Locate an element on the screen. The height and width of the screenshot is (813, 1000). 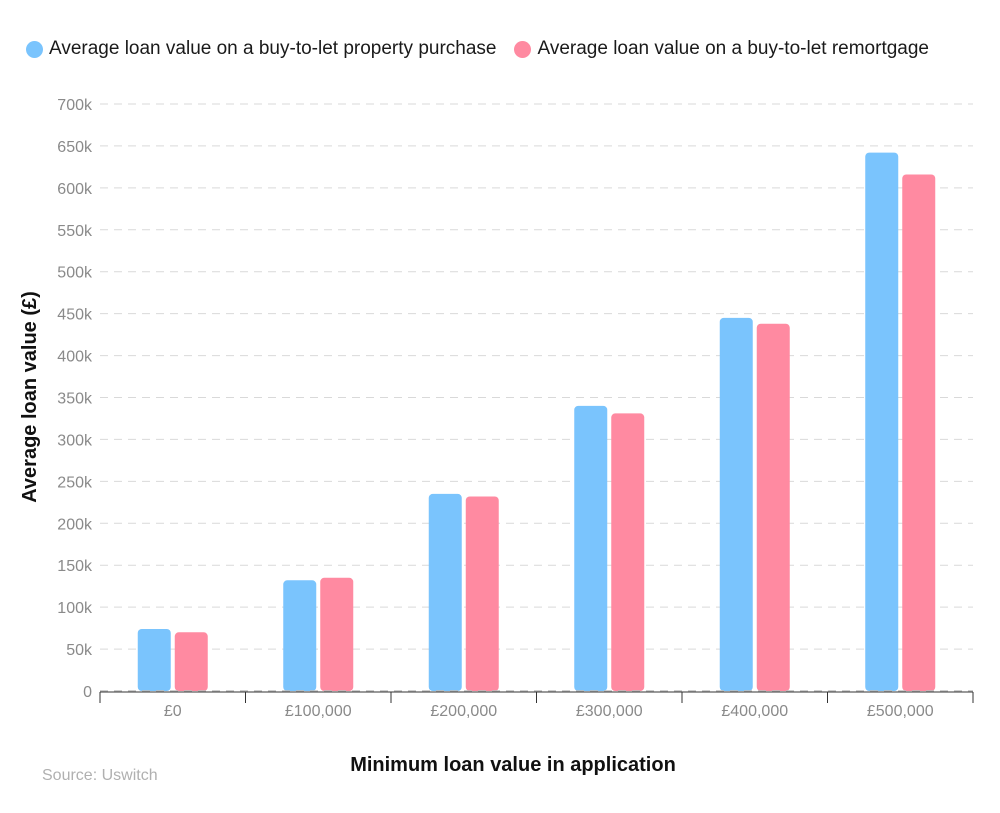
y-tick-label: 350k is located at coordinates (75, 399).